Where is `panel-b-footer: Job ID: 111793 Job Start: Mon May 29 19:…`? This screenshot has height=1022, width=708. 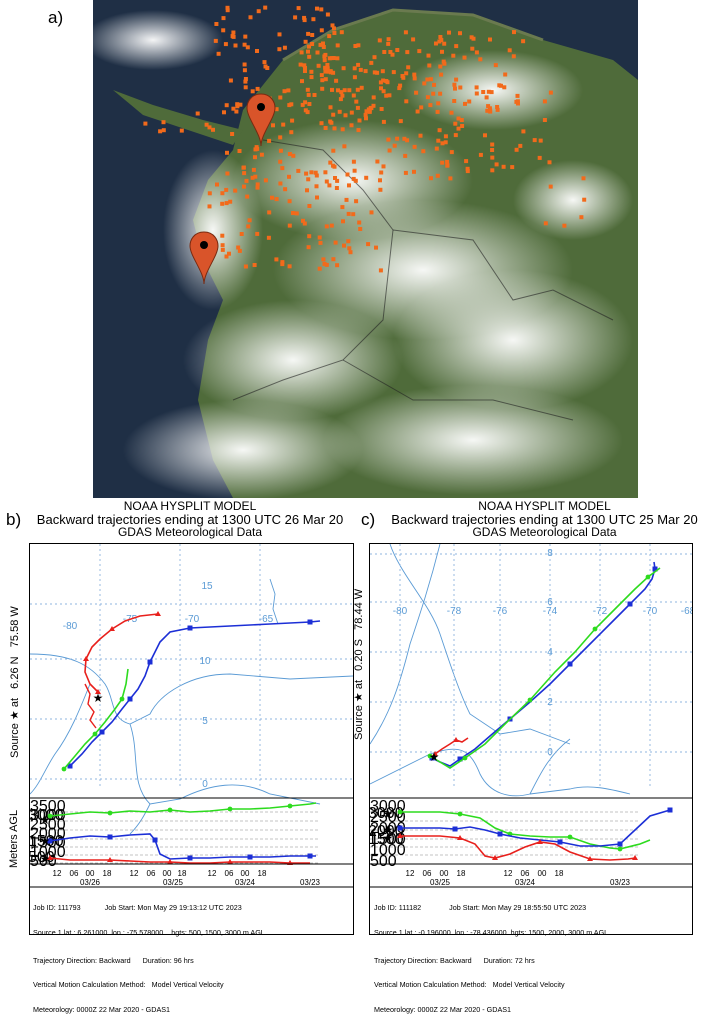
panel-b-footer: Job ID: 111793 Job Start: Mon May 29 19:… is located at coordinates (149, 955).